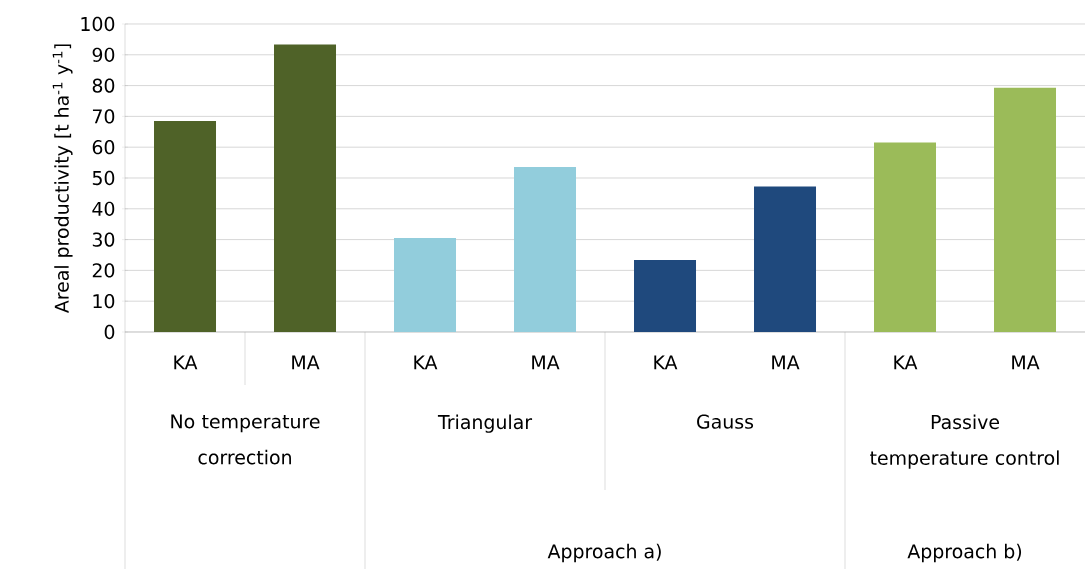 This screenshot has width=1086, height=569. What do you see at coordinates (103, 270) in the screenshot?
I see `y-tick-label: 20` at bounding box center [103, 270].